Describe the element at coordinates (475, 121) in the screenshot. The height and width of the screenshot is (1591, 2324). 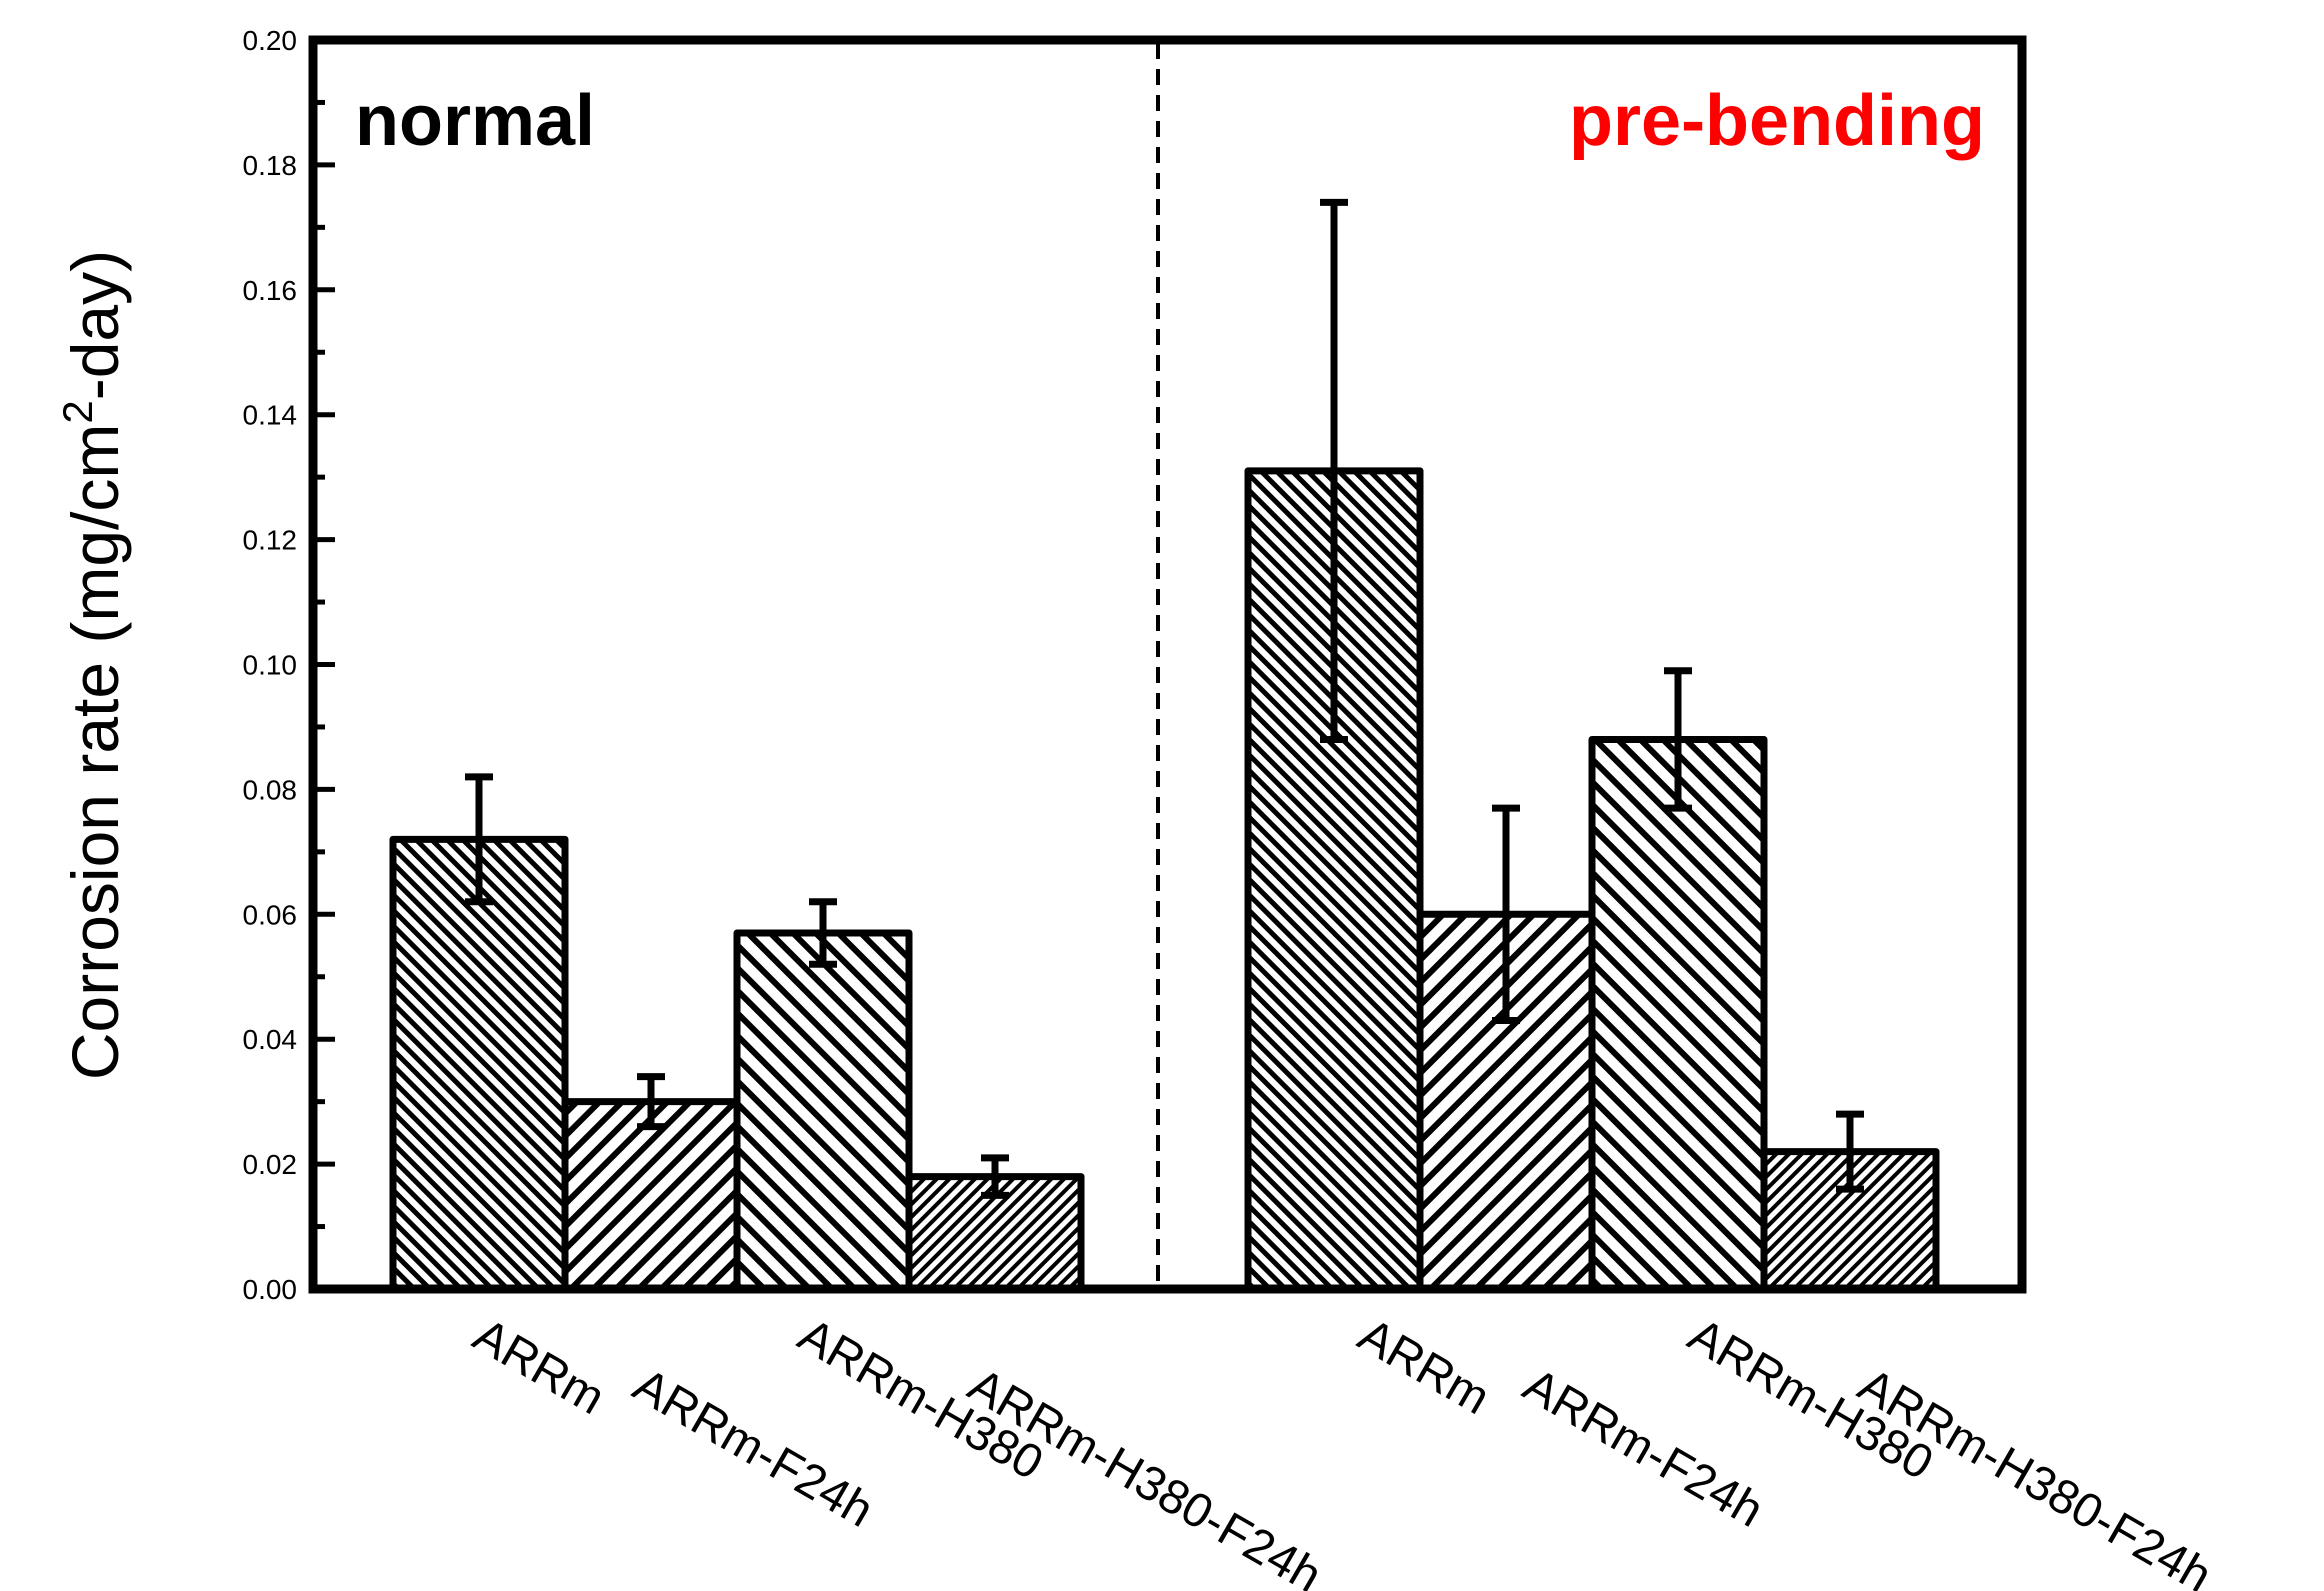
I see `panel-label-normal: normal` at that location.